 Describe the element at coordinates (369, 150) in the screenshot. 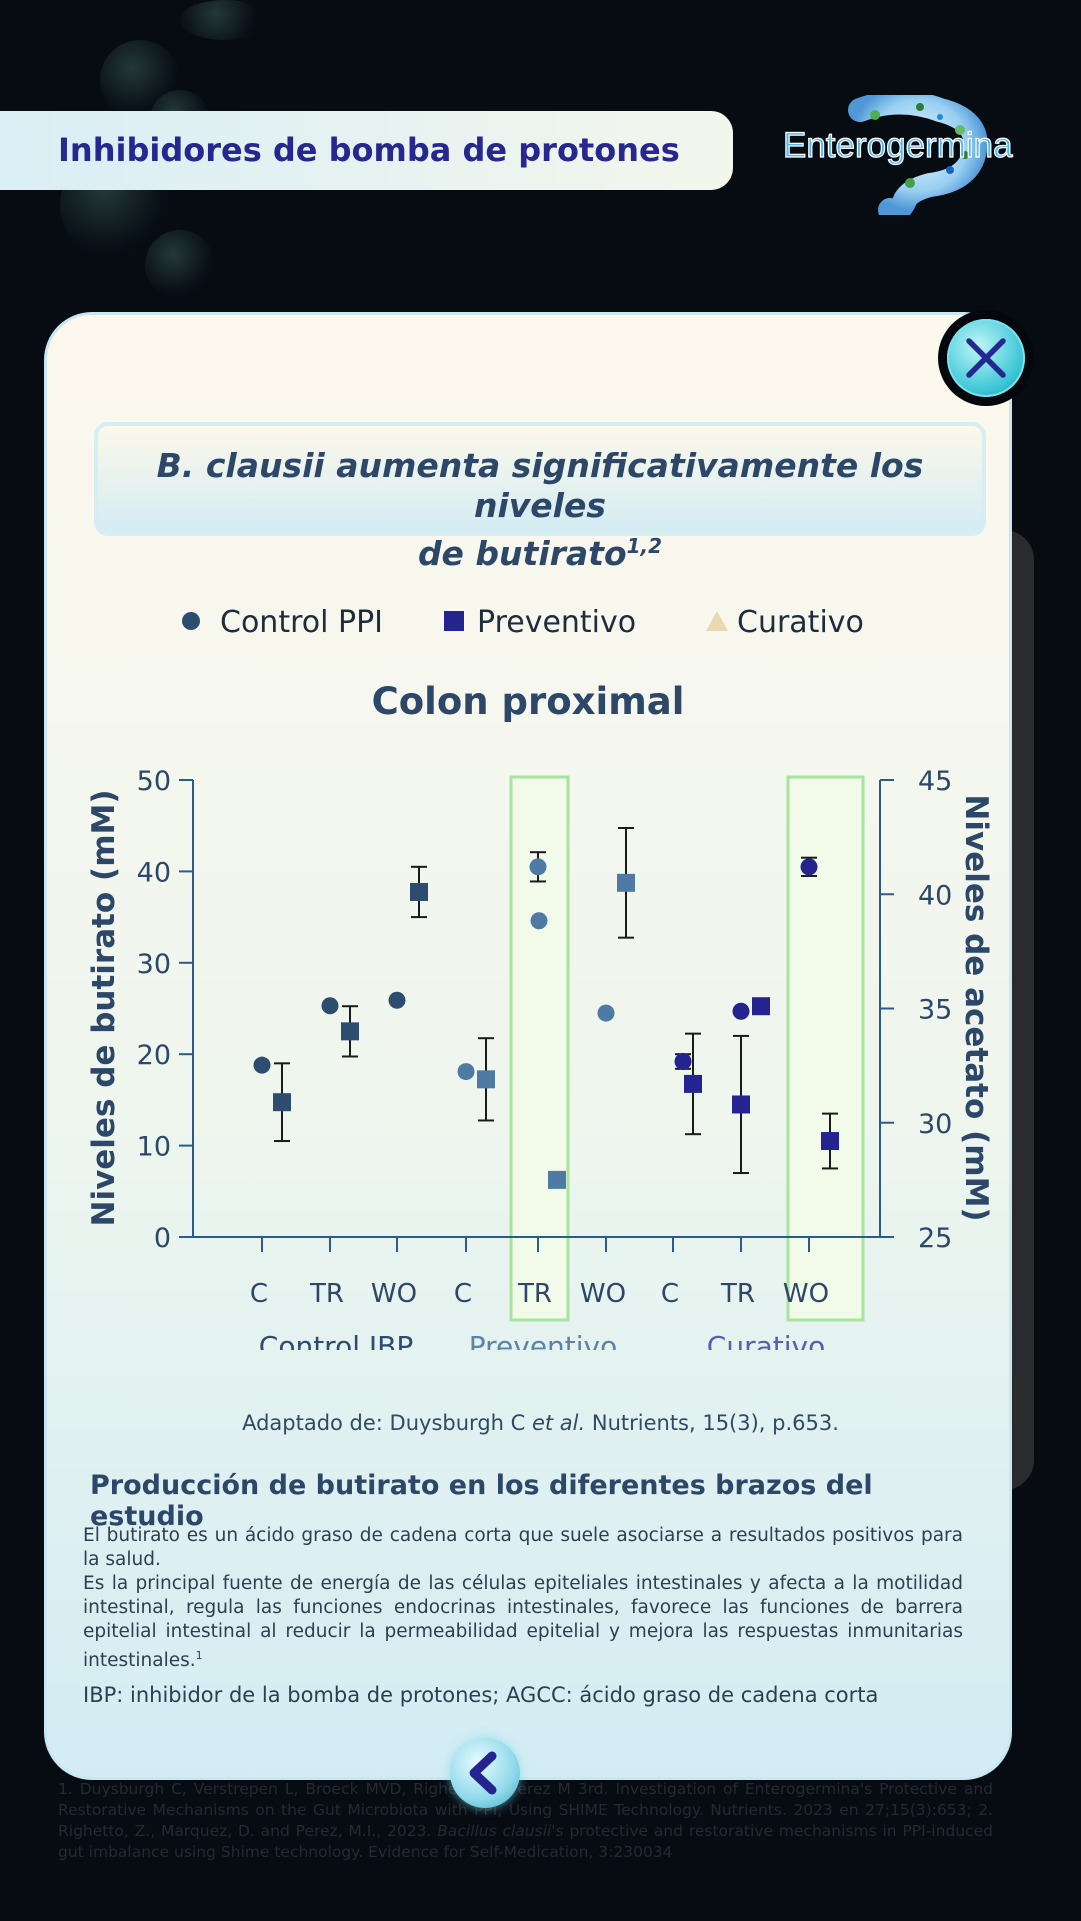

I see `page-title: Inhibidores de bomba de protones` at that location.